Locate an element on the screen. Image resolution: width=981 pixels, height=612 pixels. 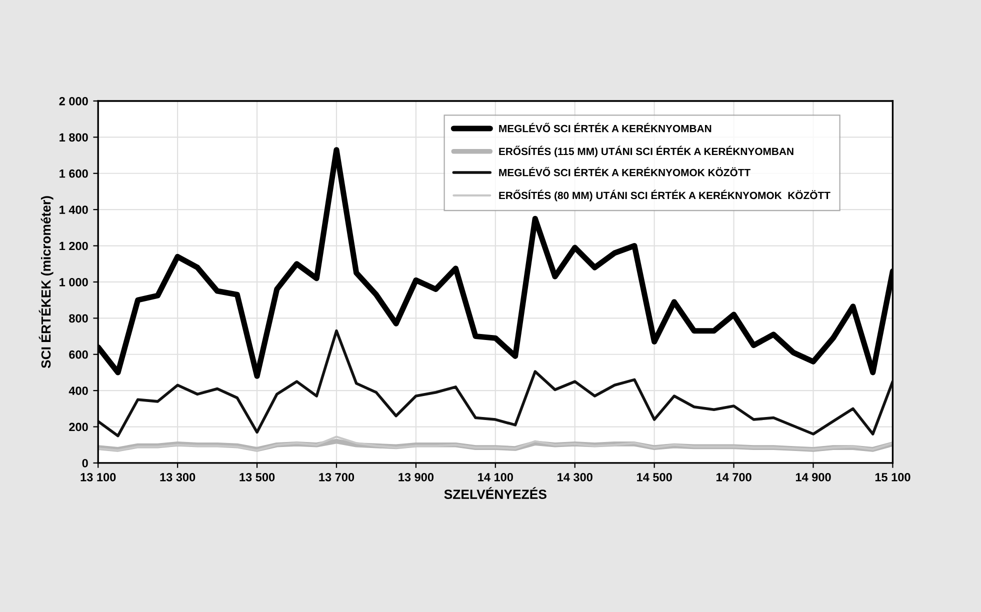
legend-label: ERŐSÍTÉS (115 MM) UTÁNI SCI ÉRTÉK A KERÉKNYOMBAN is located at coordinates (646, 152).